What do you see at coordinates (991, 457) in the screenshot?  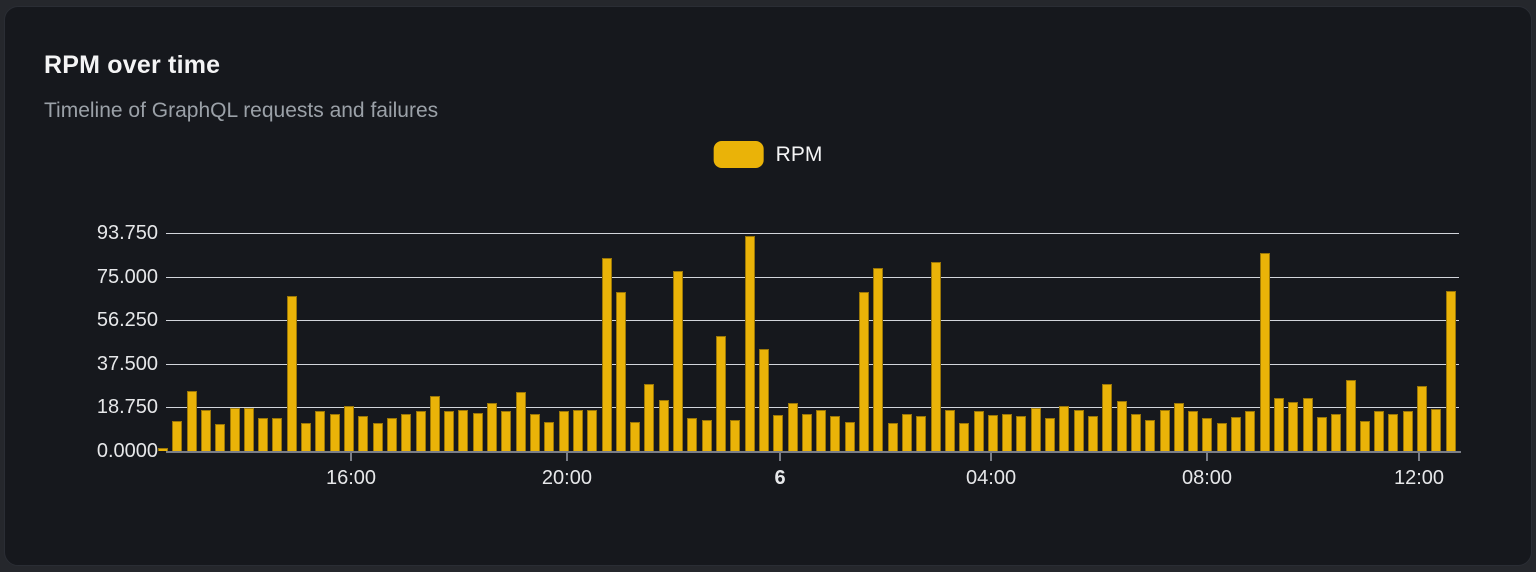 I see `x-axis-tick-mark` at bounding box center [991, 457].